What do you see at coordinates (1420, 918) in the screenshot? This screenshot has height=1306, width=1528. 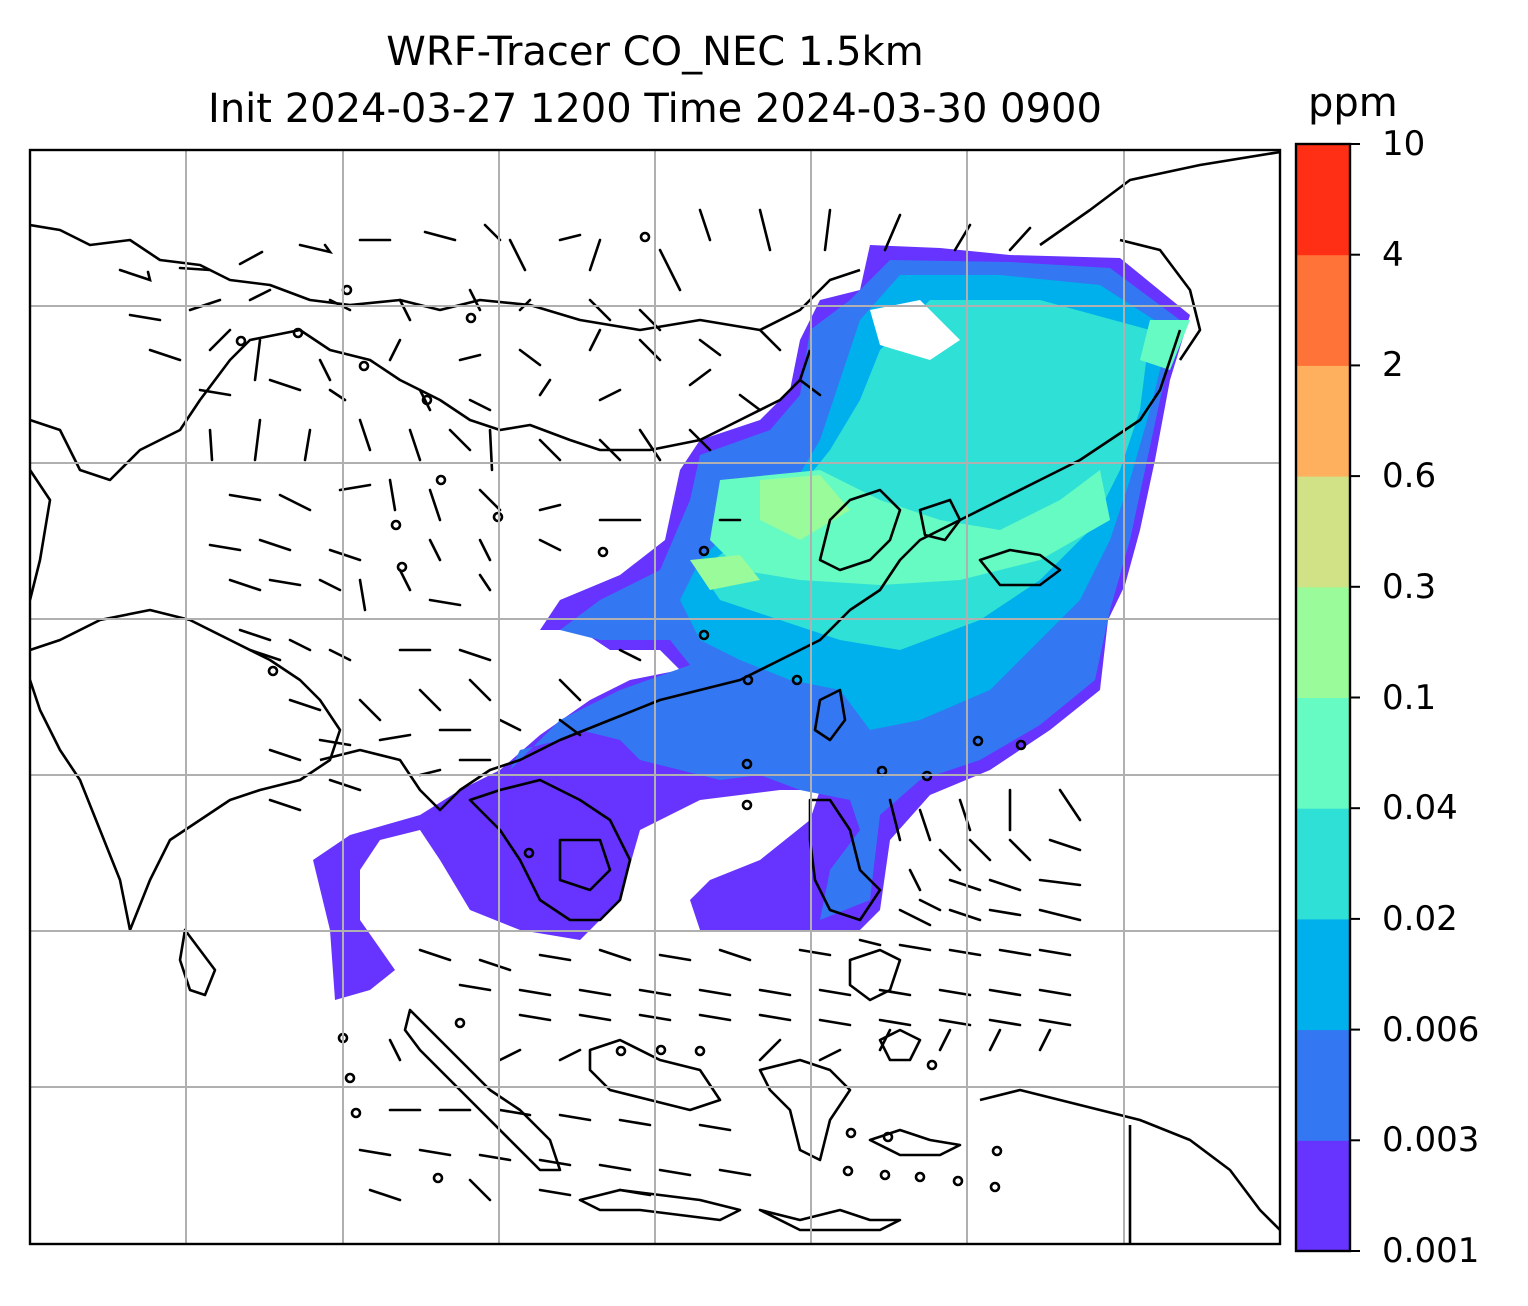 I see `colorbar-tick-label: 0.02` at bounding box center [1420, 918].